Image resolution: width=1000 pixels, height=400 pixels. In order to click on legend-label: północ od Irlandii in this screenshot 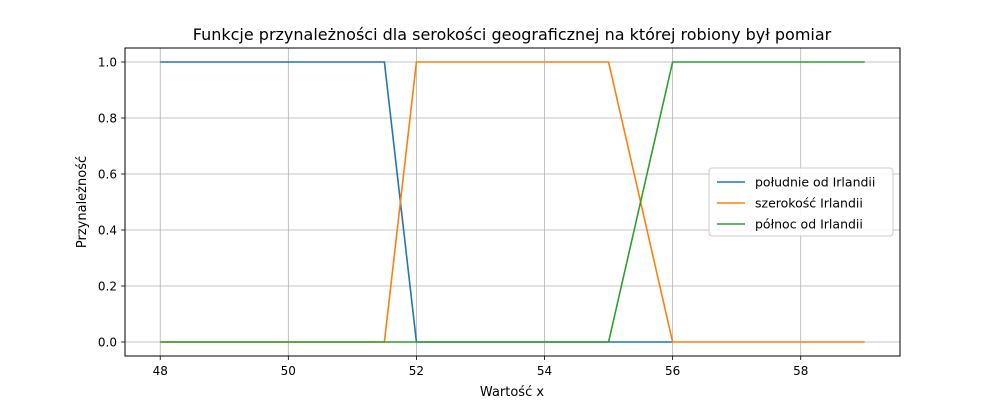, I will do `click(809, 224)`.